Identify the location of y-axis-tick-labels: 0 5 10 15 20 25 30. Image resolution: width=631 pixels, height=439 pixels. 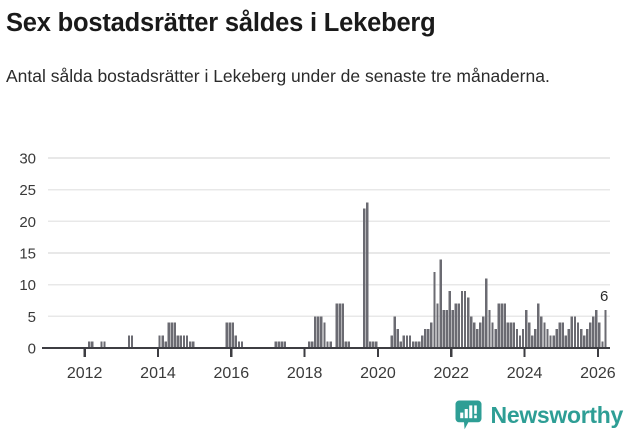
(27, 254).